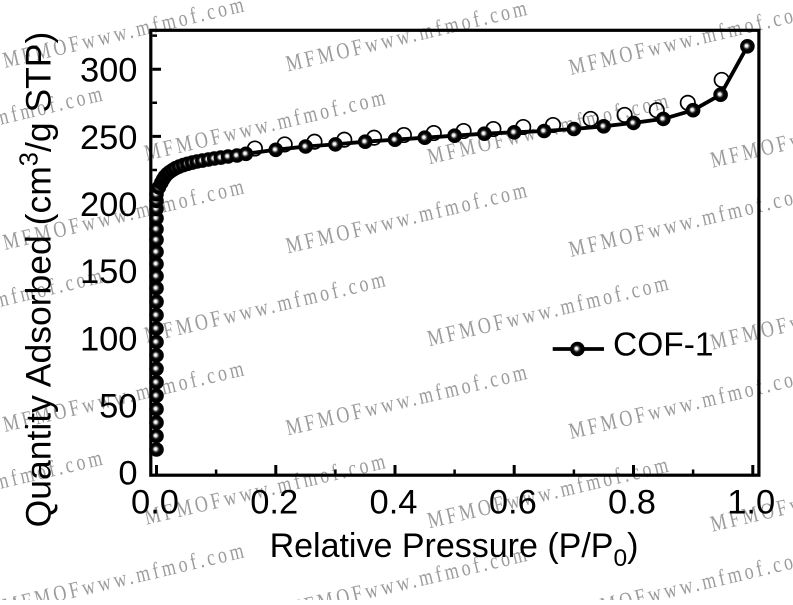 This screenshot has height=605, width=793. What do you see at coordinates (109, 272) in the screenshot?
I see `svg-text: 150` at bounding box center [109, 272].